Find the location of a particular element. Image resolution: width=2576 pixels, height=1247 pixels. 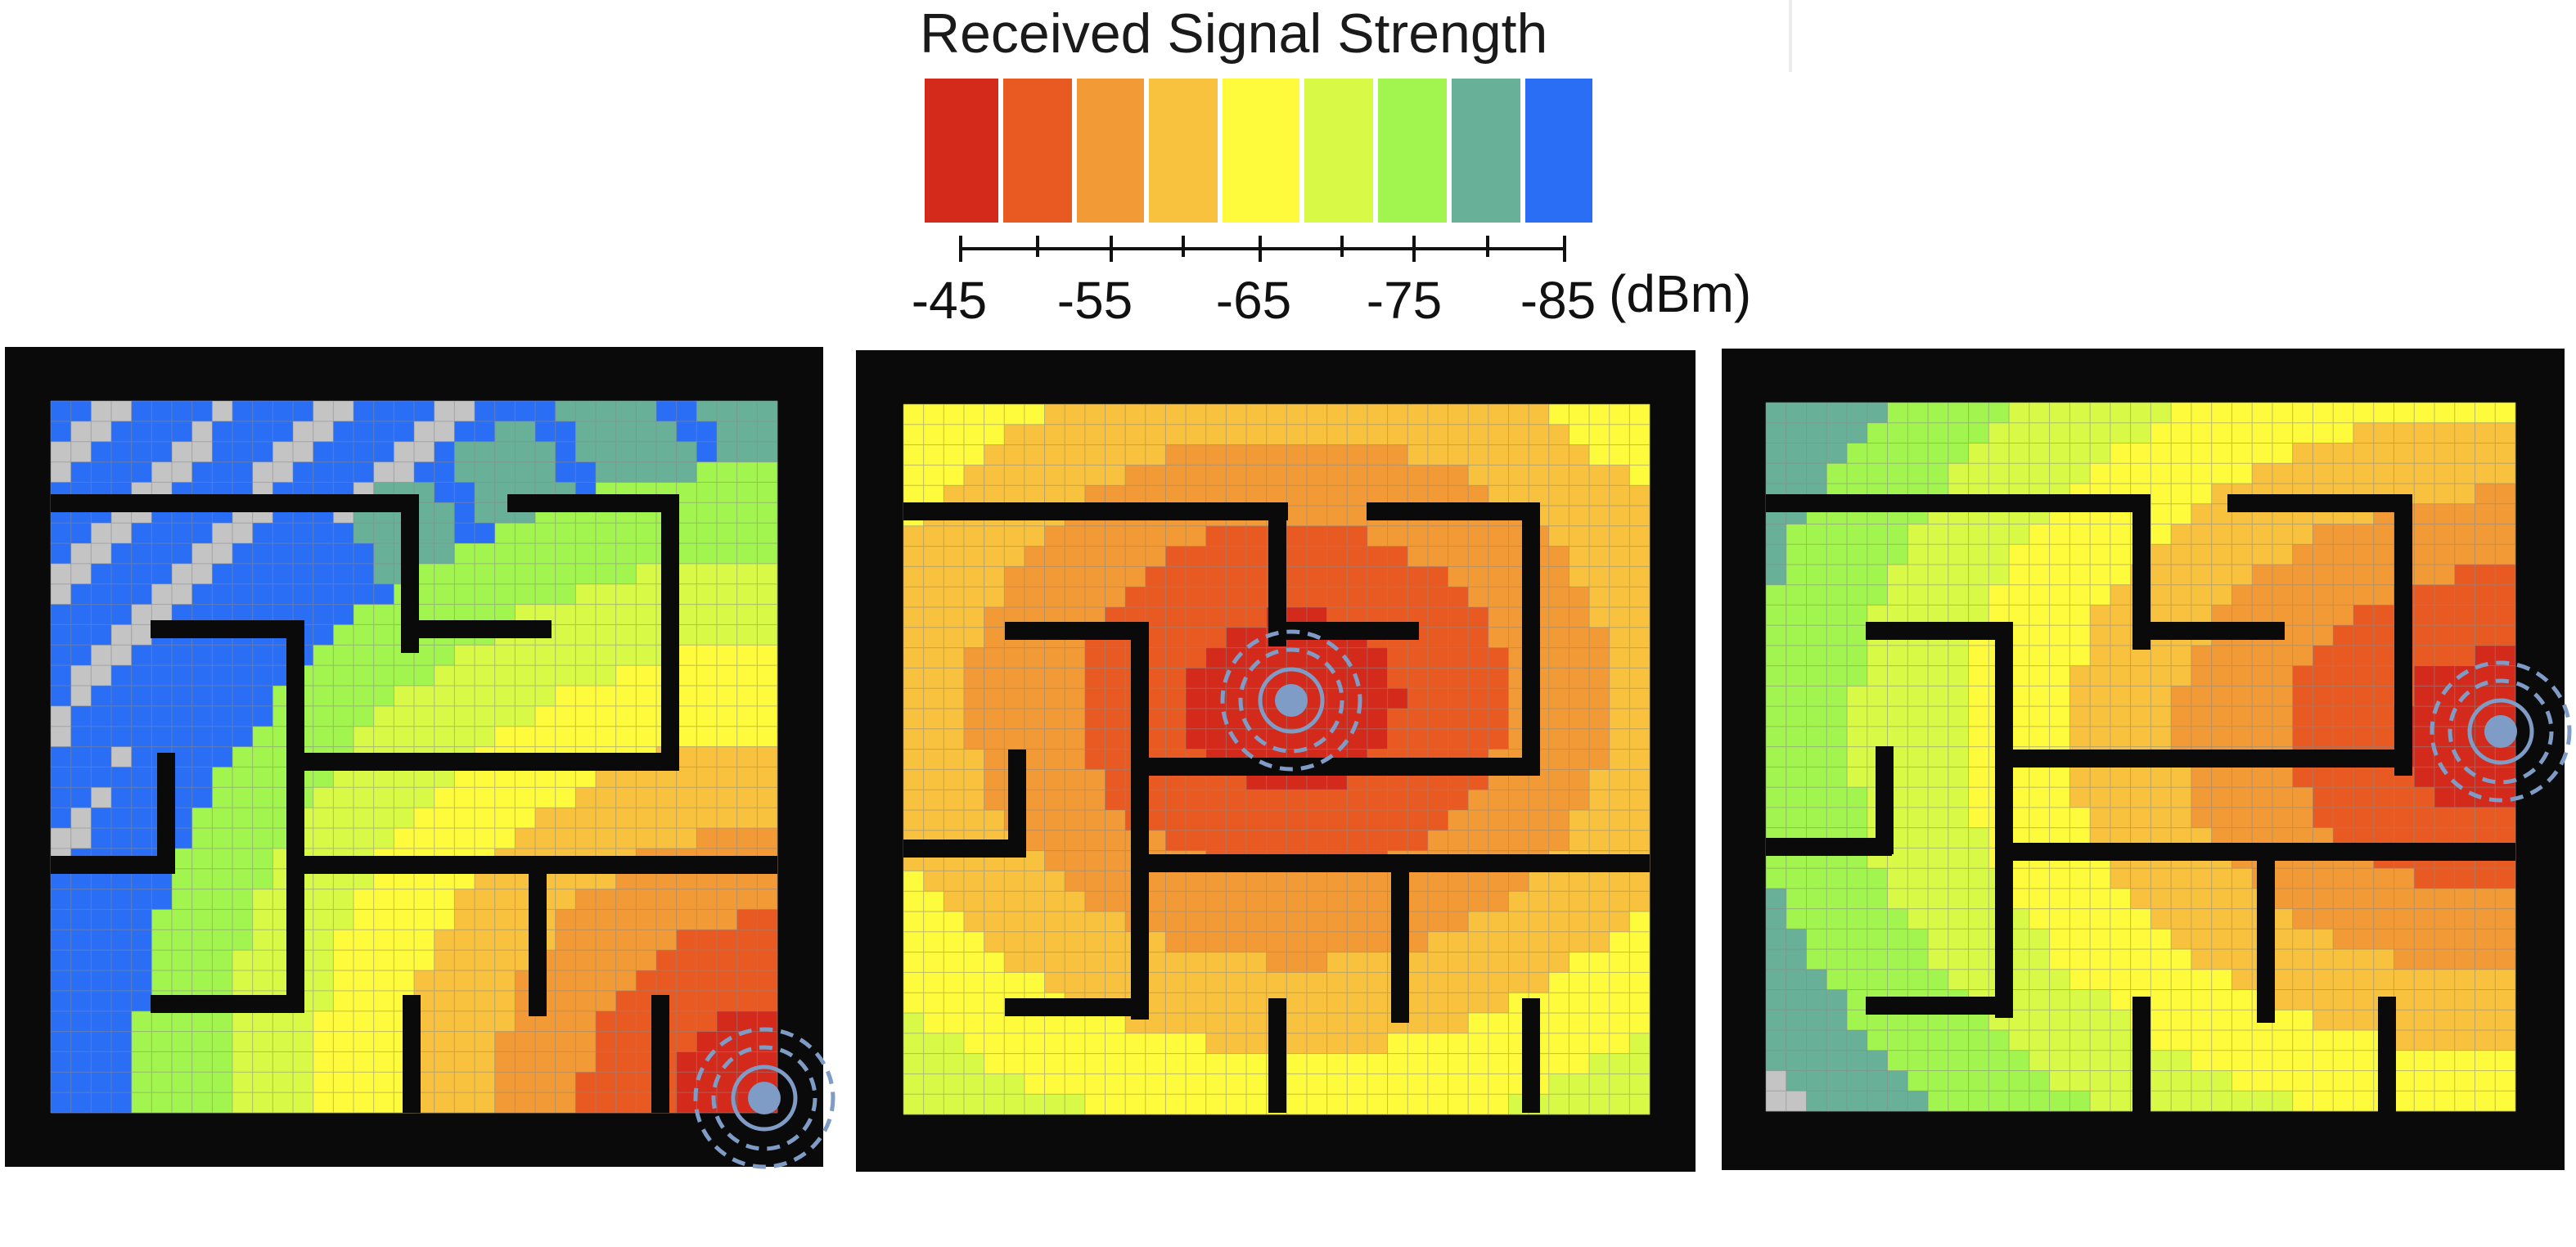

tick-label-5: -85 is located at coordinates (1558, 300).